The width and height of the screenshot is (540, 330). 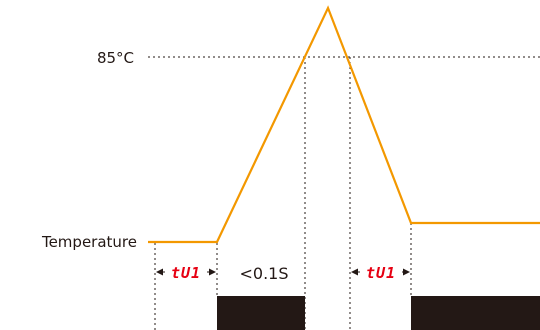 I want to click on delay-label-left: tU1, so click(x=186, y=273).